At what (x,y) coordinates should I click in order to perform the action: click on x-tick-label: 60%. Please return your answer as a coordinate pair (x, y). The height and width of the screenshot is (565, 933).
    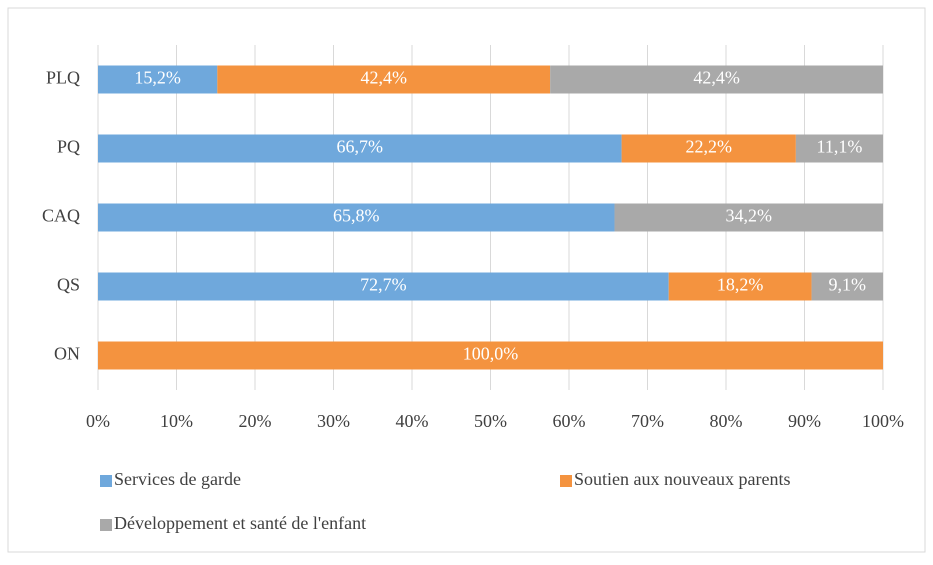
    Looking at the image, I should click on (569, 421).